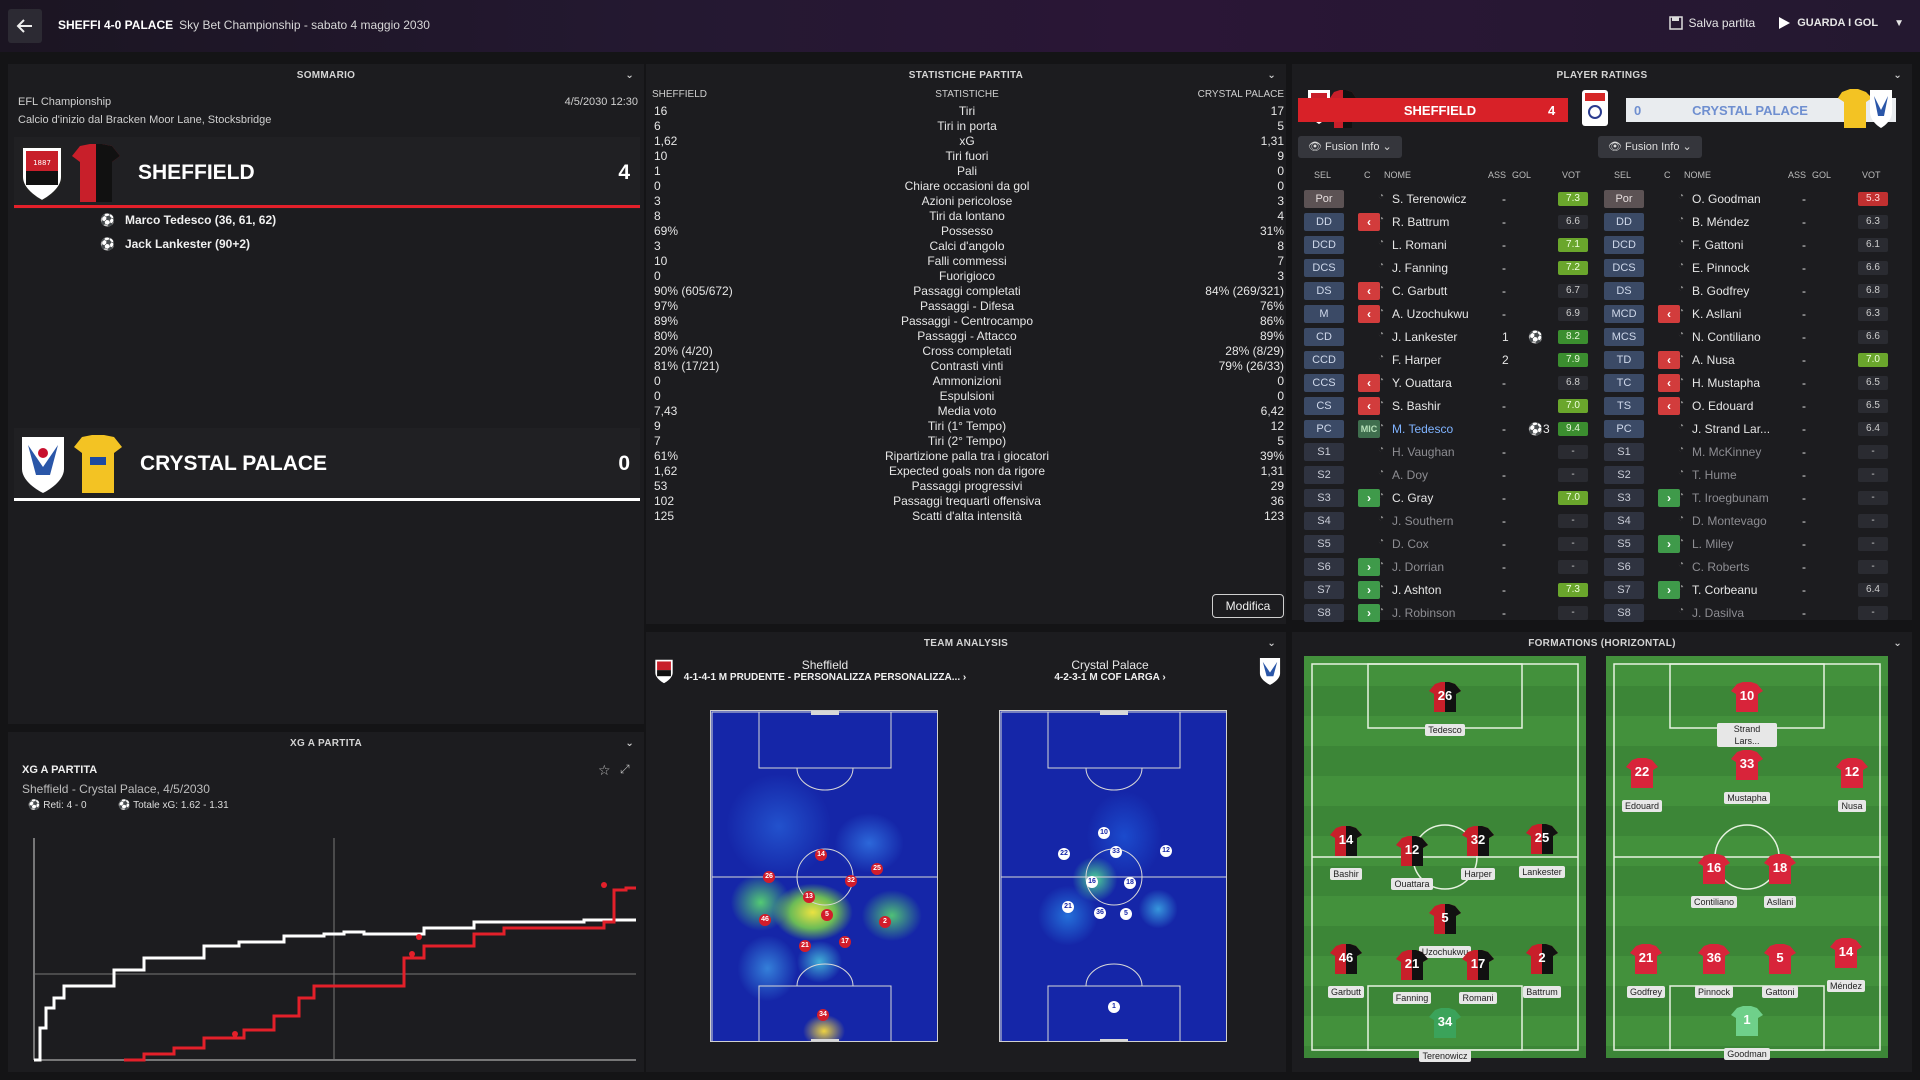  Describe the element at coordinates (1721, 268) in the screenshot. I see `player-name: E. Pinnock` at that location.